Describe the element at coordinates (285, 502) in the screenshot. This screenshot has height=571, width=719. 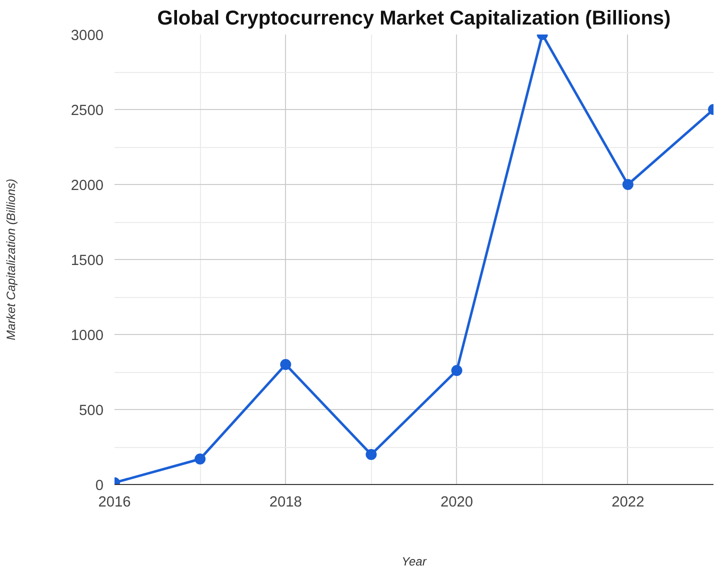
I see `x-tick-label: 2018` at that location.